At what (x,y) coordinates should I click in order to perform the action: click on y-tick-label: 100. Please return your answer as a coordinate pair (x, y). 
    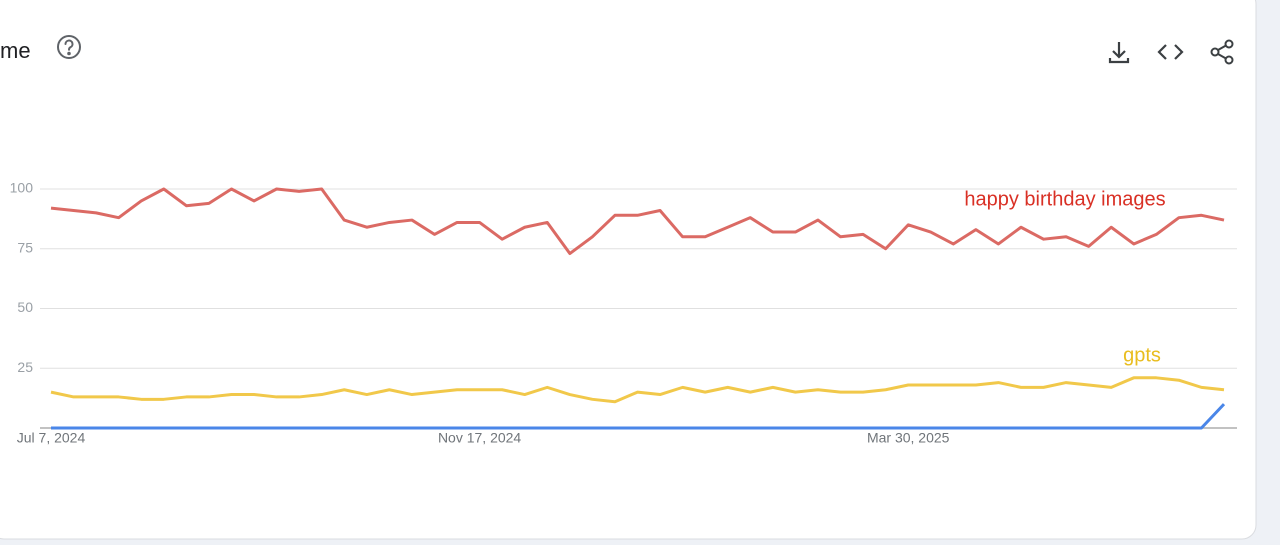
    Looking at the image, I should click on (22, 188).